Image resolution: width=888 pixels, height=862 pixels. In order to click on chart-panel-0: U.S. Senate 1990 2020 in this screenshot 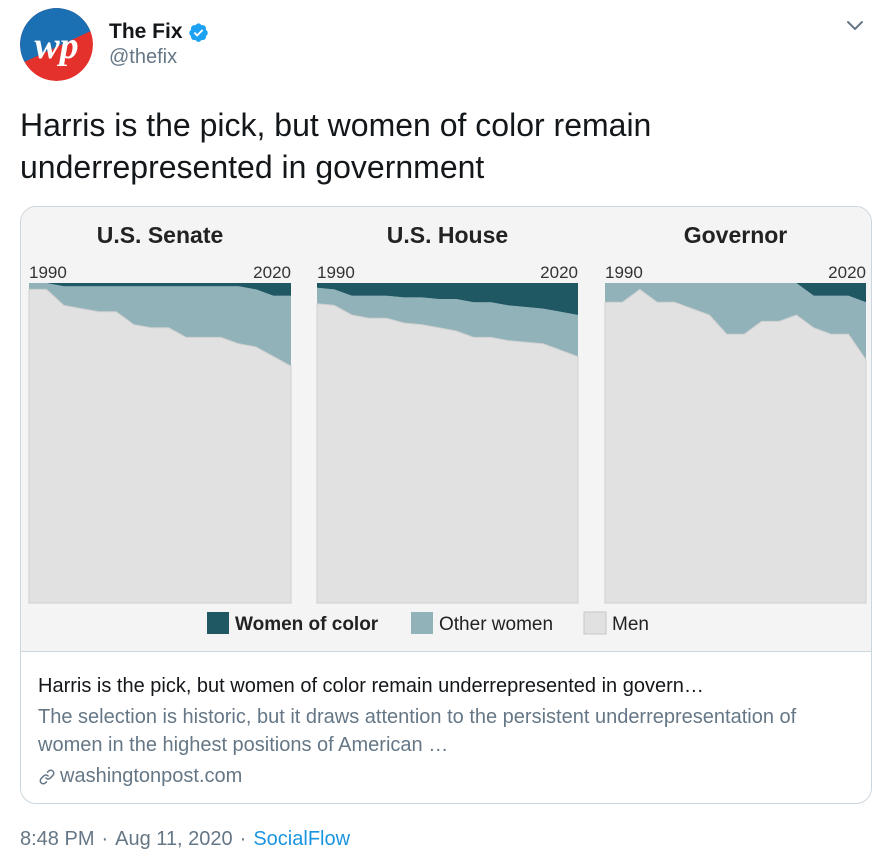, I will do `click(160, 413)`.